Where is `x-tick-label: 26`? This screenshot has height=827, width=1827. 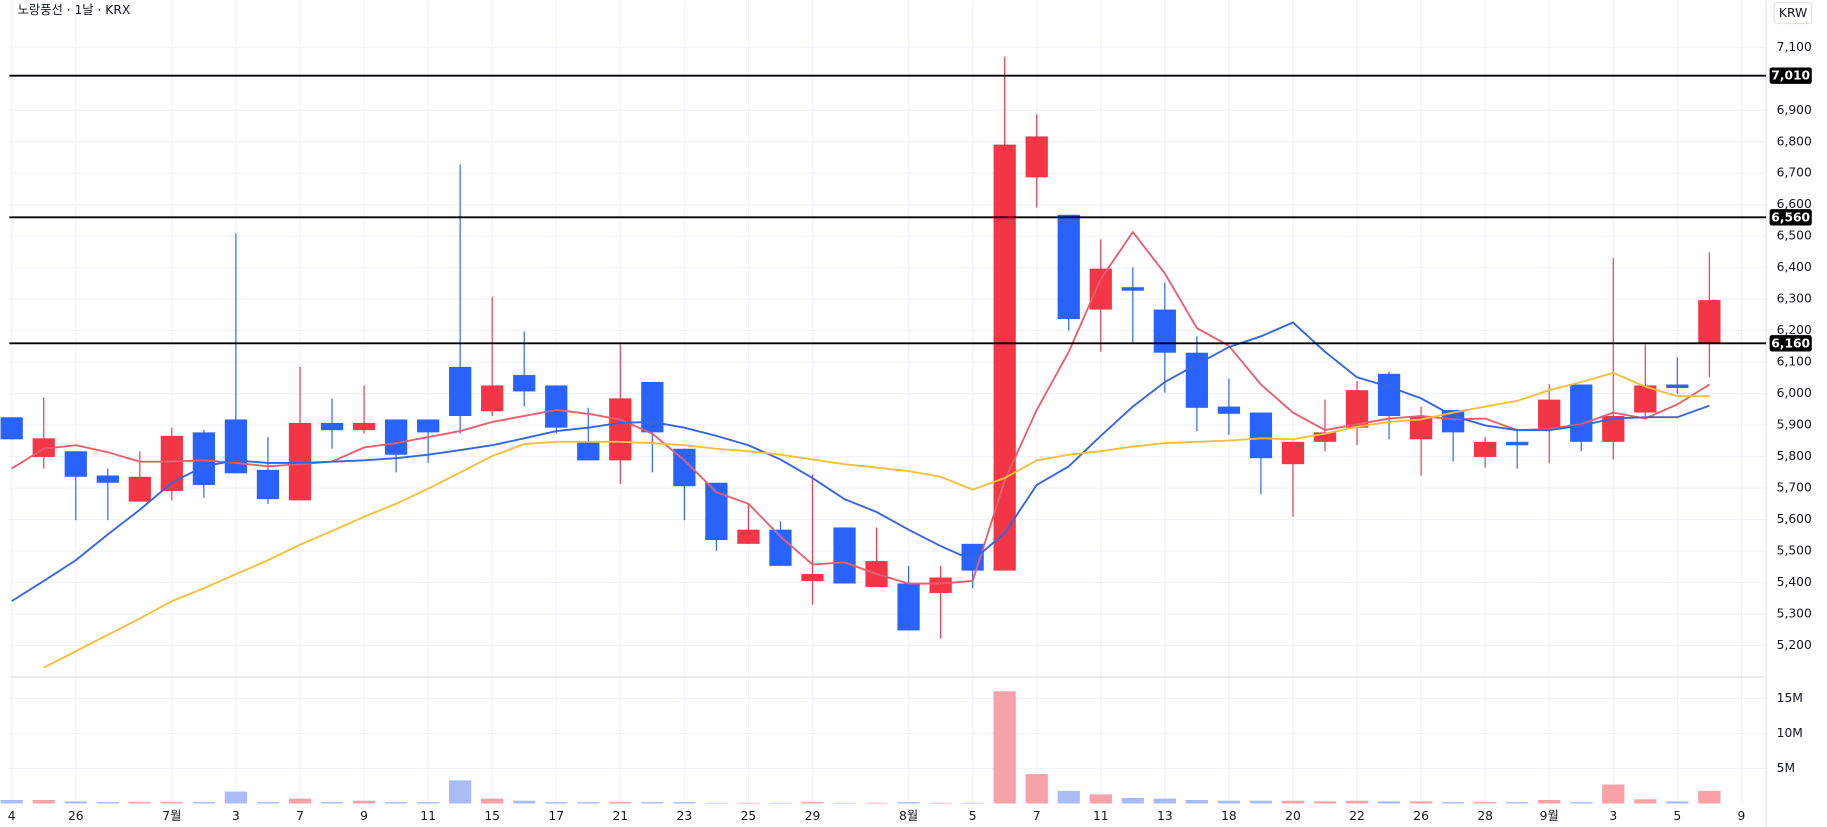 x-tick-label: 26 is located at coordinates (1421, 816).